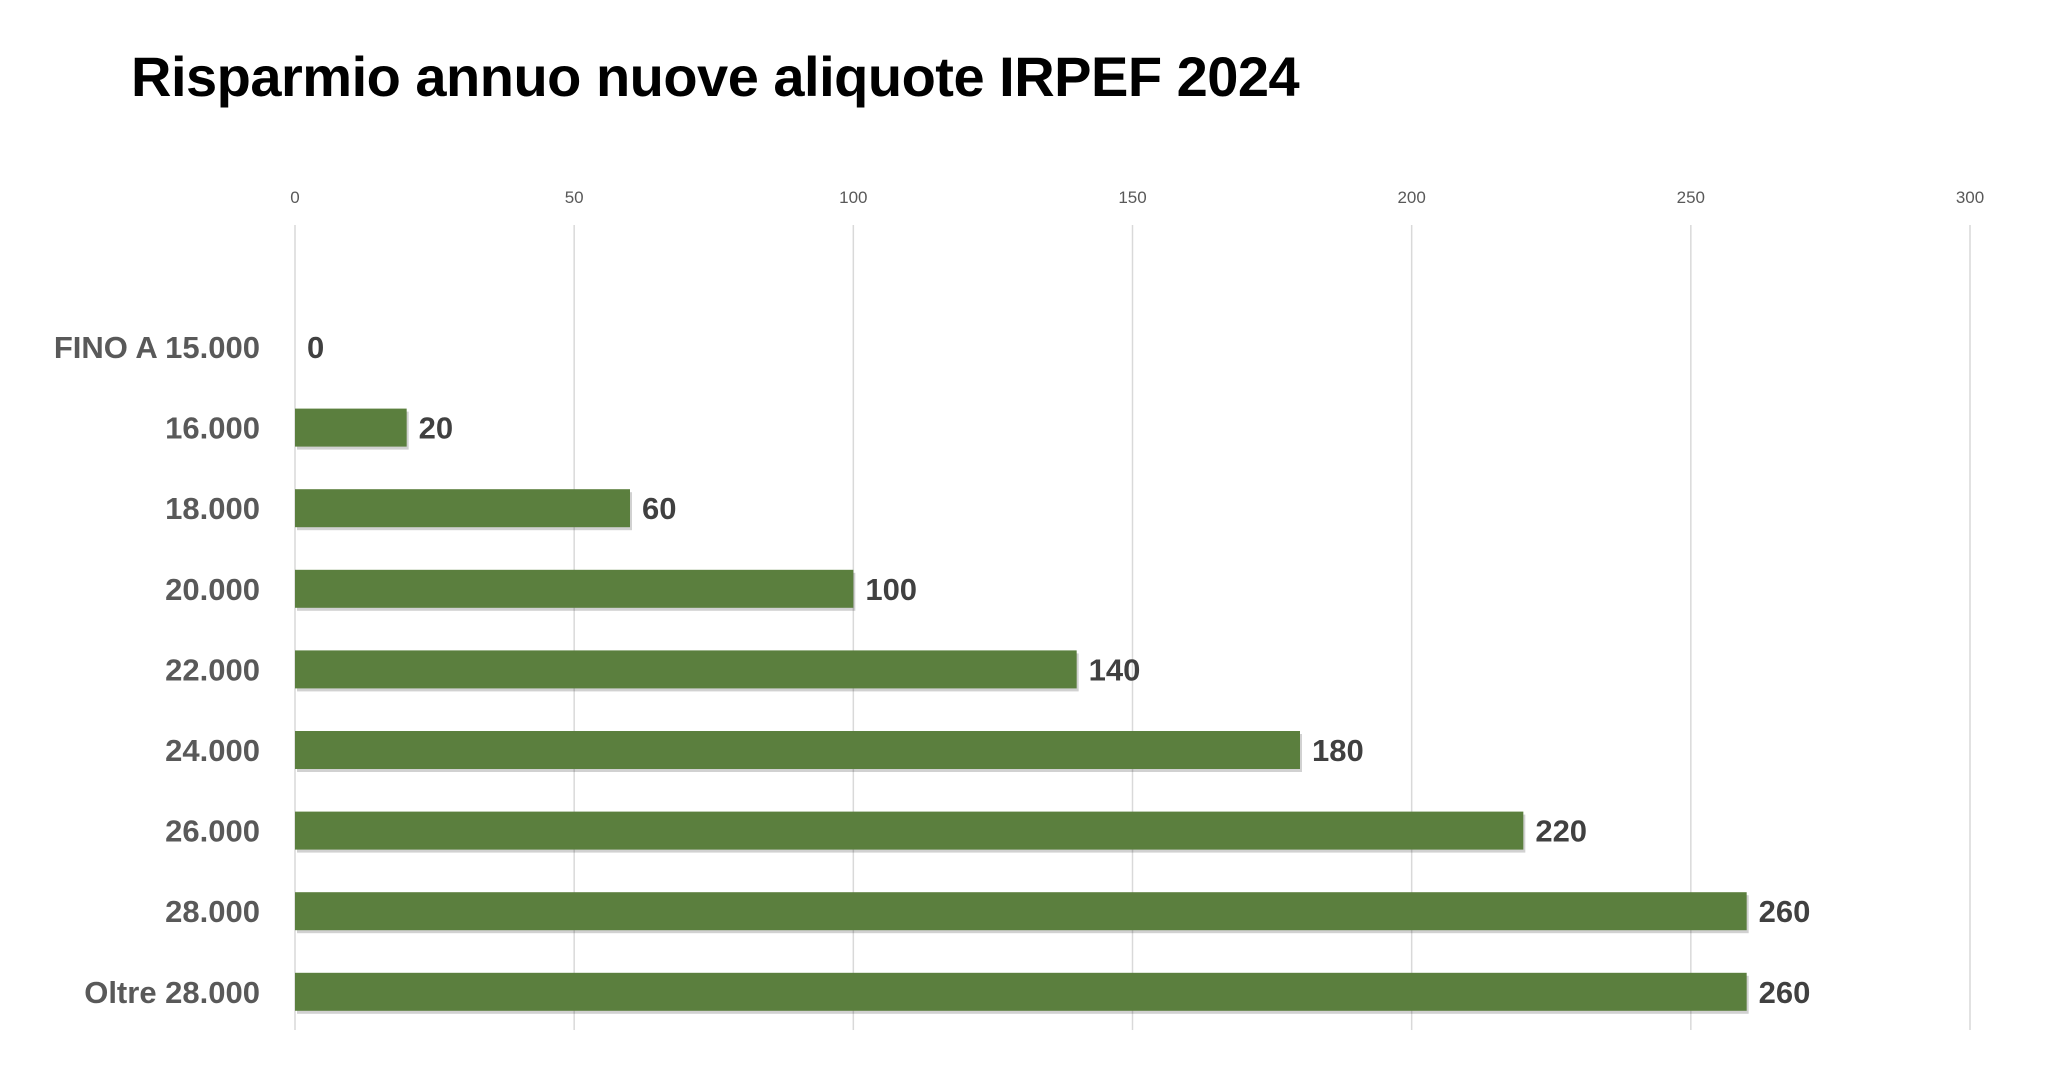 The width and height of the screenshot is (2046, 1066). What do you see at coordinates (212, 508) in the screenshot?
I see `category-label: 18.000` at bounding box center [212, 508].